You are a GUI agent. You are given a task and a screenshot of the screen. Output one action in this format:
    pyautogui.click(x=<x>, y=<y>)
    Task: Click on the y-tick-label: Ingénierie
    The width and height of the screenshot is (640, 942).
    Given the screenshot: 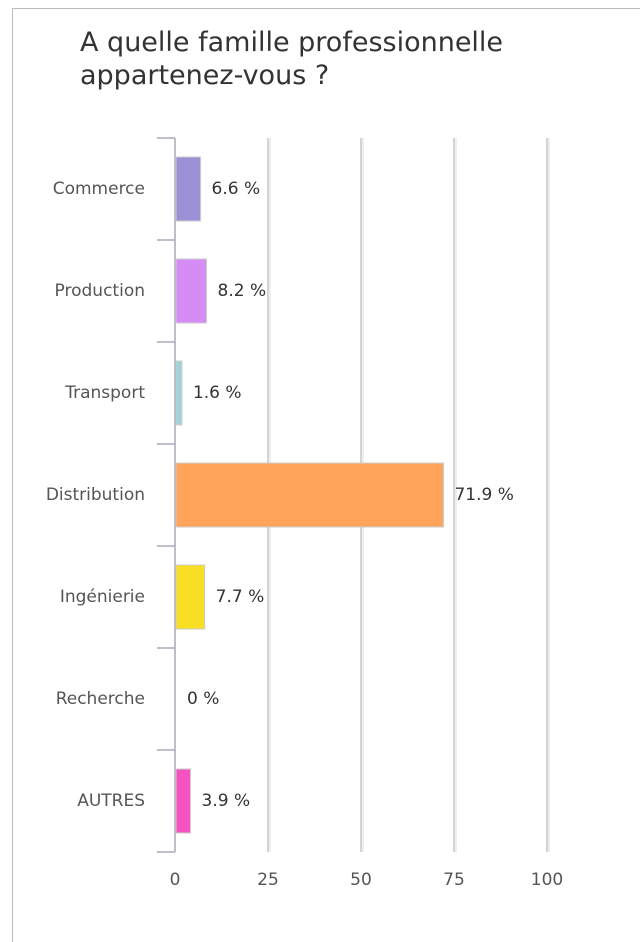 What is the action you would take?
    pyautogui.click(x=102, y=597)
    